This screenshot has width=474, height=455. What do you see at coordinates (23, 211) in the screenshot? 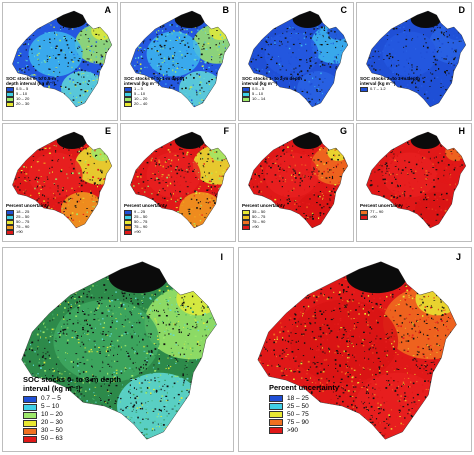
I see `legend-label: 18 – 25` at bounding box center [23, 211].